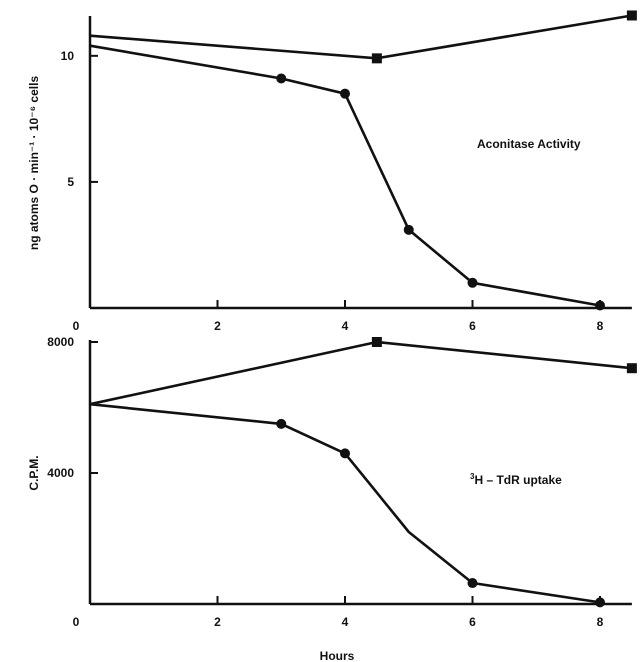 The width and height of the screenshot is (641, 662). I want to click on panel-top-annotation: Aconitase Activity, so click(529, 144).